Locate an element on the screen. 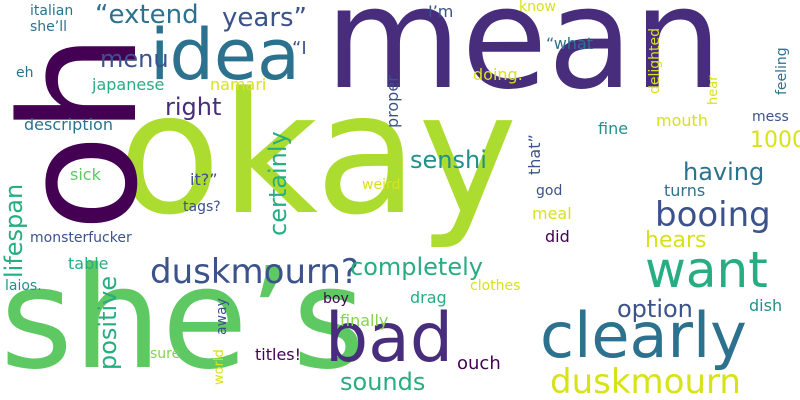  word-delighted: delighted is located at coordinates (655, 60).